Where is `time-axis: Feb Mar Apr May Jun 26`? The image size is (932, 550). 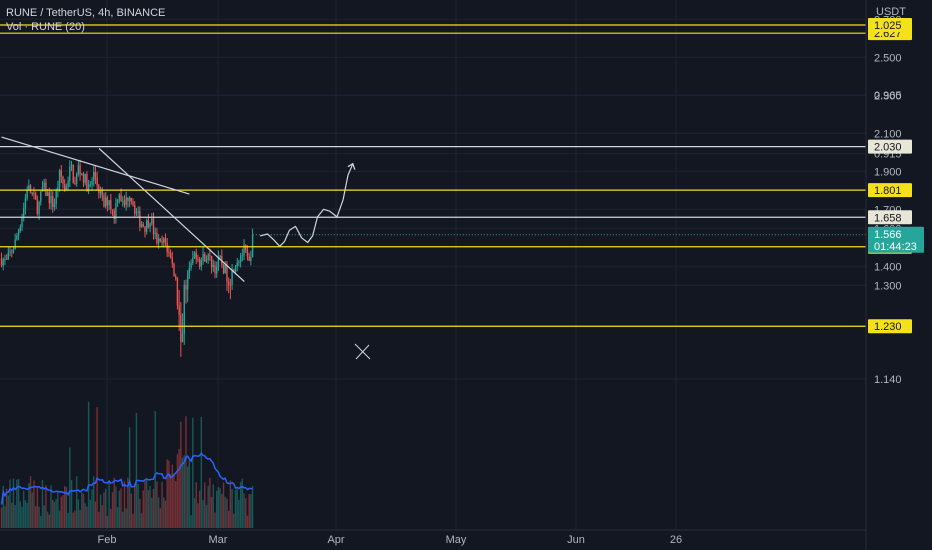
time-axis: Feb Mar Apr May Jun 26 is located at coordinates (433, 537).